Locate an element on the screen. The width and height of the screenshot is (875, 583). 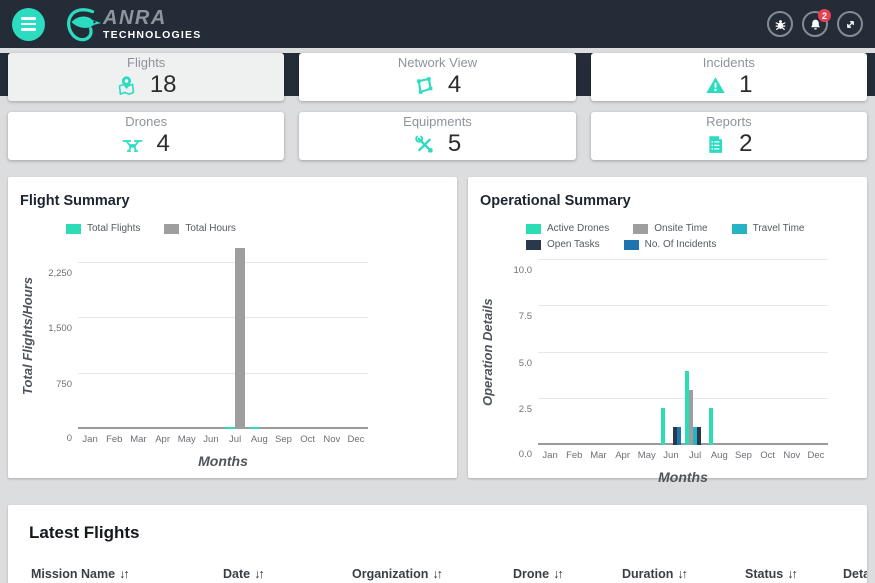
x-tick-label: Dec is located at coordinates (356, 439).